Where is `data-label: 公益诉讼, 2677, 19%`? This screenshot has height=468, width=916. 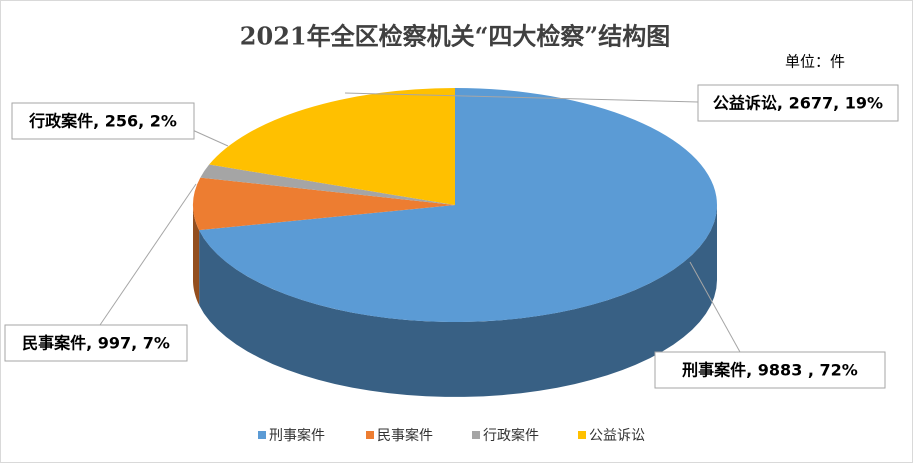 data-label: 公益诉讼, 2677, 19% is located at coordinates (798, 103).